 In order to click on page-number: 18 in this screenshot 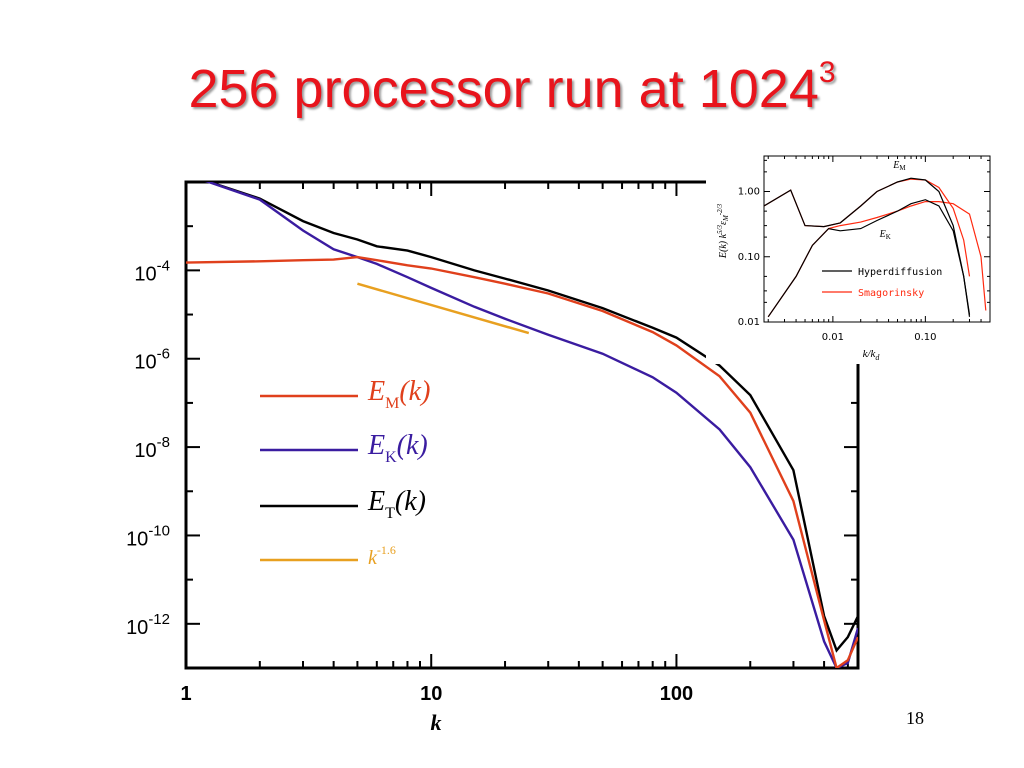, I will do `click(915, 718)`.